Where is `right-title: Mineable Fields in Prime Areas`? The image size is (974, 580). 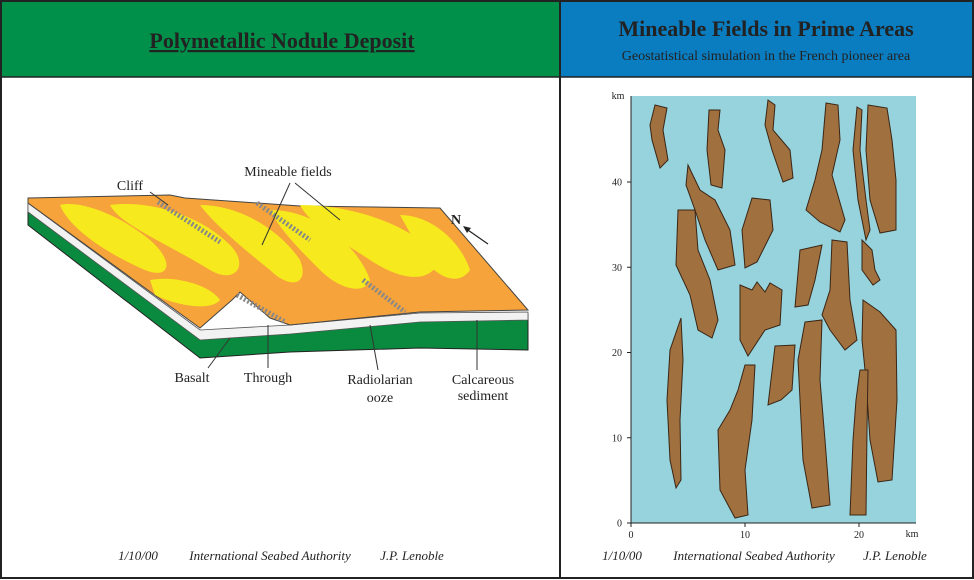 right-title: Mineable Fields in Prime Areas is located at coordinates (766, 28).